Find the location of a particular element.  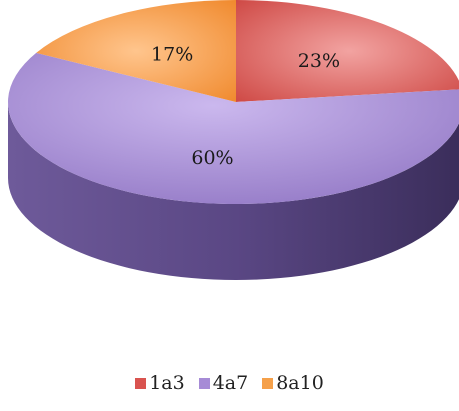

legend-item-8a10: 8a10 is located at coordinates (293, 383).